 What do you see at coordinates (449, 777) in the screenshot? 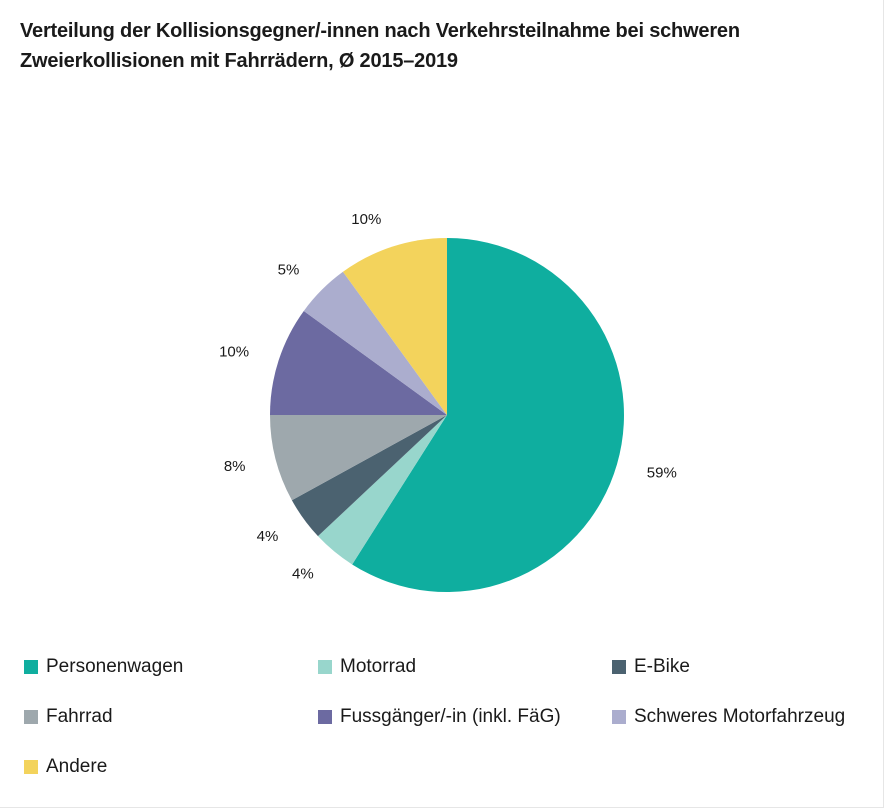
I see `legend-row-3: Andere` at bounding box center [449, 777].